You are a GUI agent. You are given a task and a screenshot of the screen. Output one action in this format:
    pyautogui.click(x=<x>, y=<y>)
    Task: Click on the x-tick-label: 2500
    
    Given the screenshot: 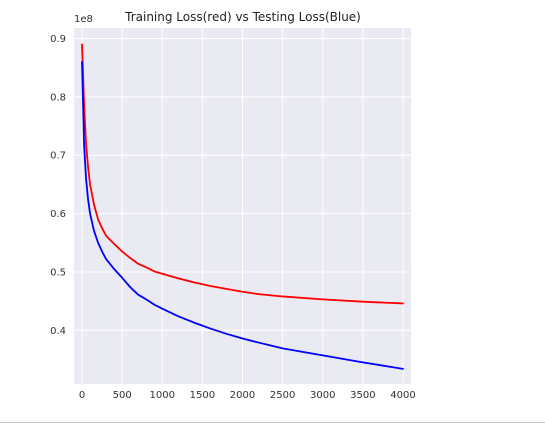 What is the action you would take?
    pyautogui.click(x=282, y=395)
    